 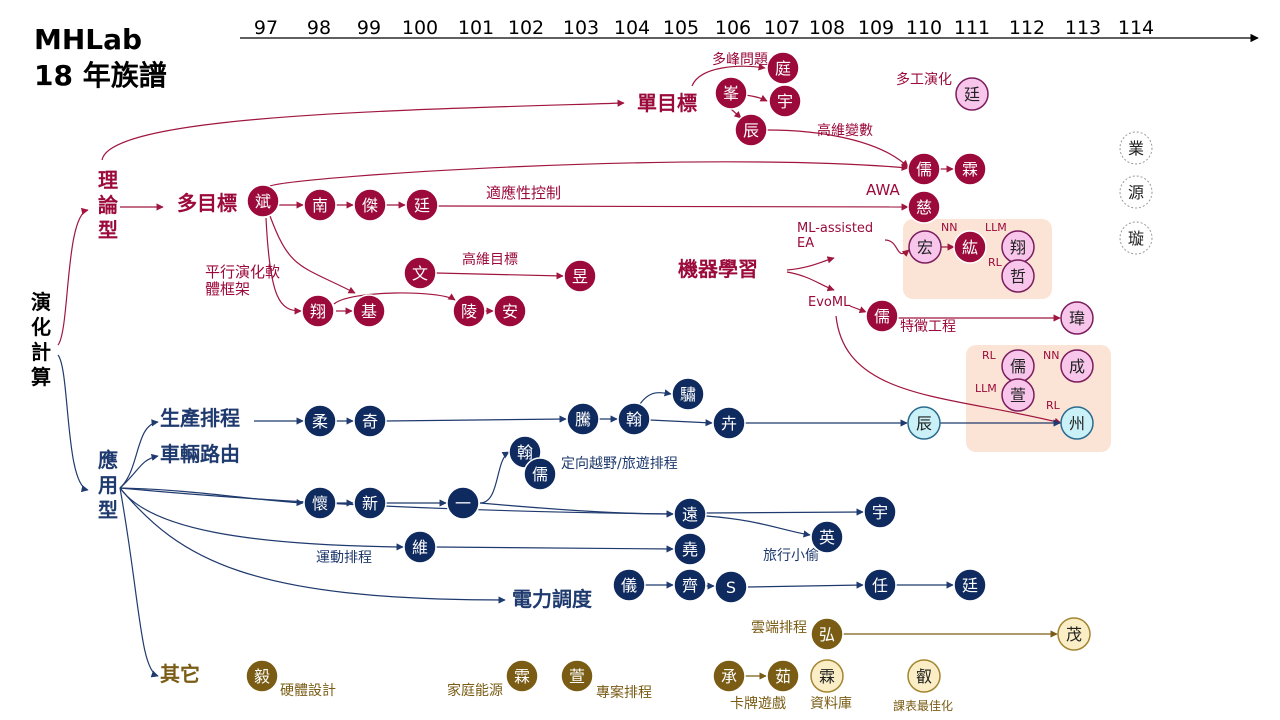 I want to click on node-label: 宇, so click(x=880, y=512).